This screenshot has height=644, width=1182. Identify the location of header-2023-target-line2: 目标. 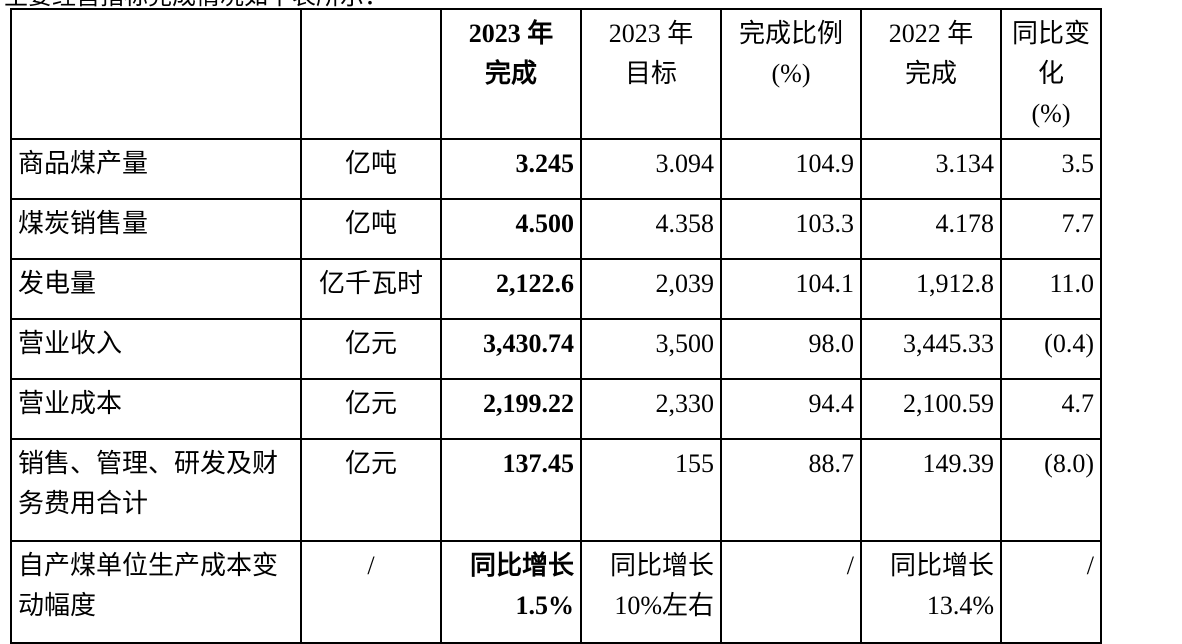
(650, 73).